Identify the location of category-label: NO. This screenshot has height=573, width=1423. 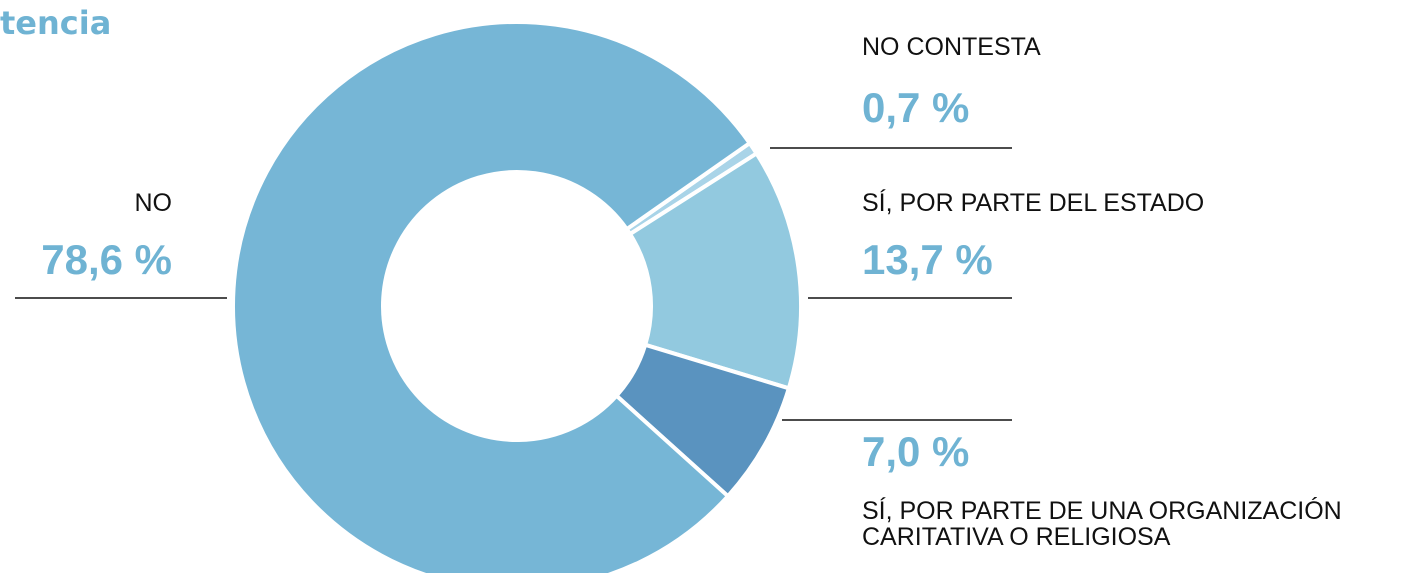
(153, 203).